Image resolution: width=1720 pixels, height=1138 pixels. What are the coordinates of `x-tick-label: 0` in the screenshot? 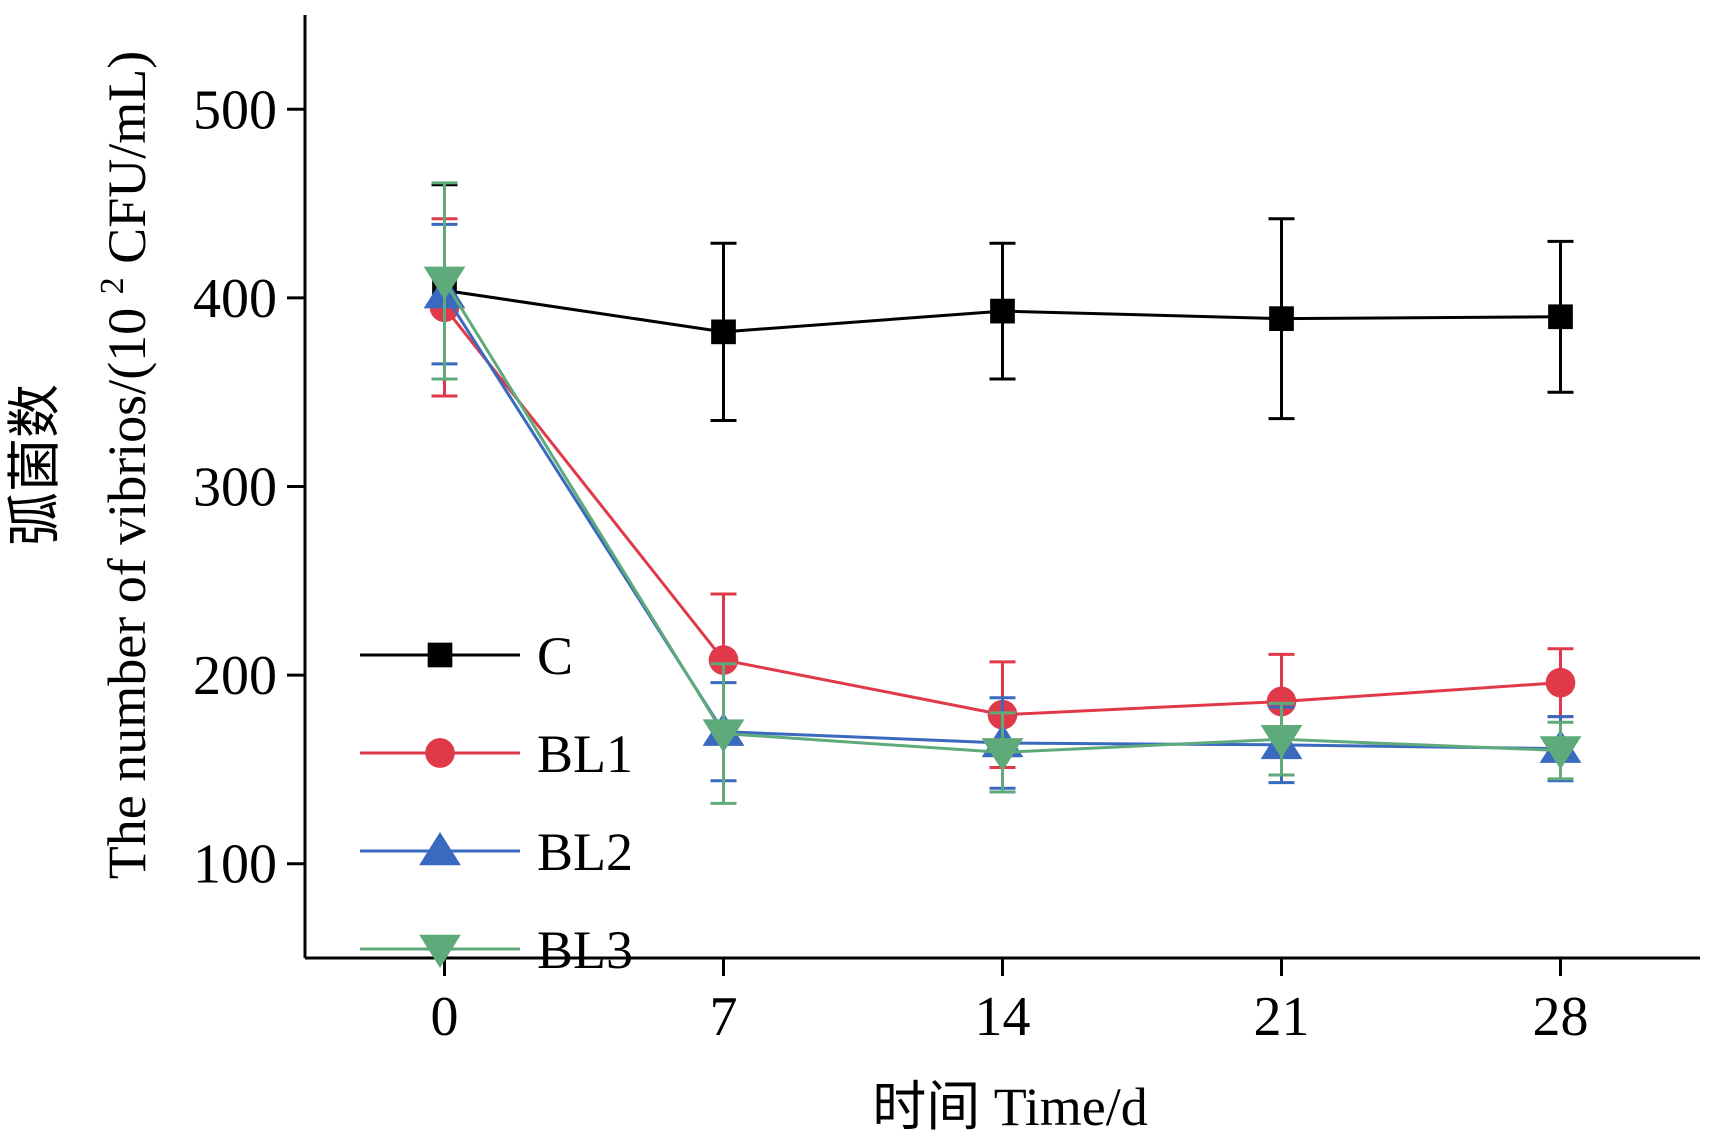 It's located at (445, 1017).